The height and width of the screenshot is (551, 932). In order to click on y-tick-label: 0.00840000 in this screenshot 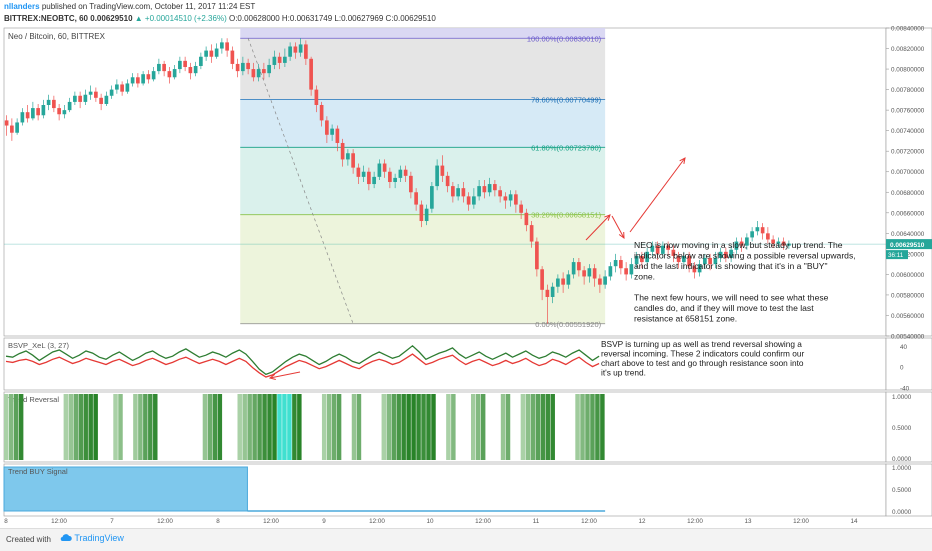, I will do `click(908, 29)`.